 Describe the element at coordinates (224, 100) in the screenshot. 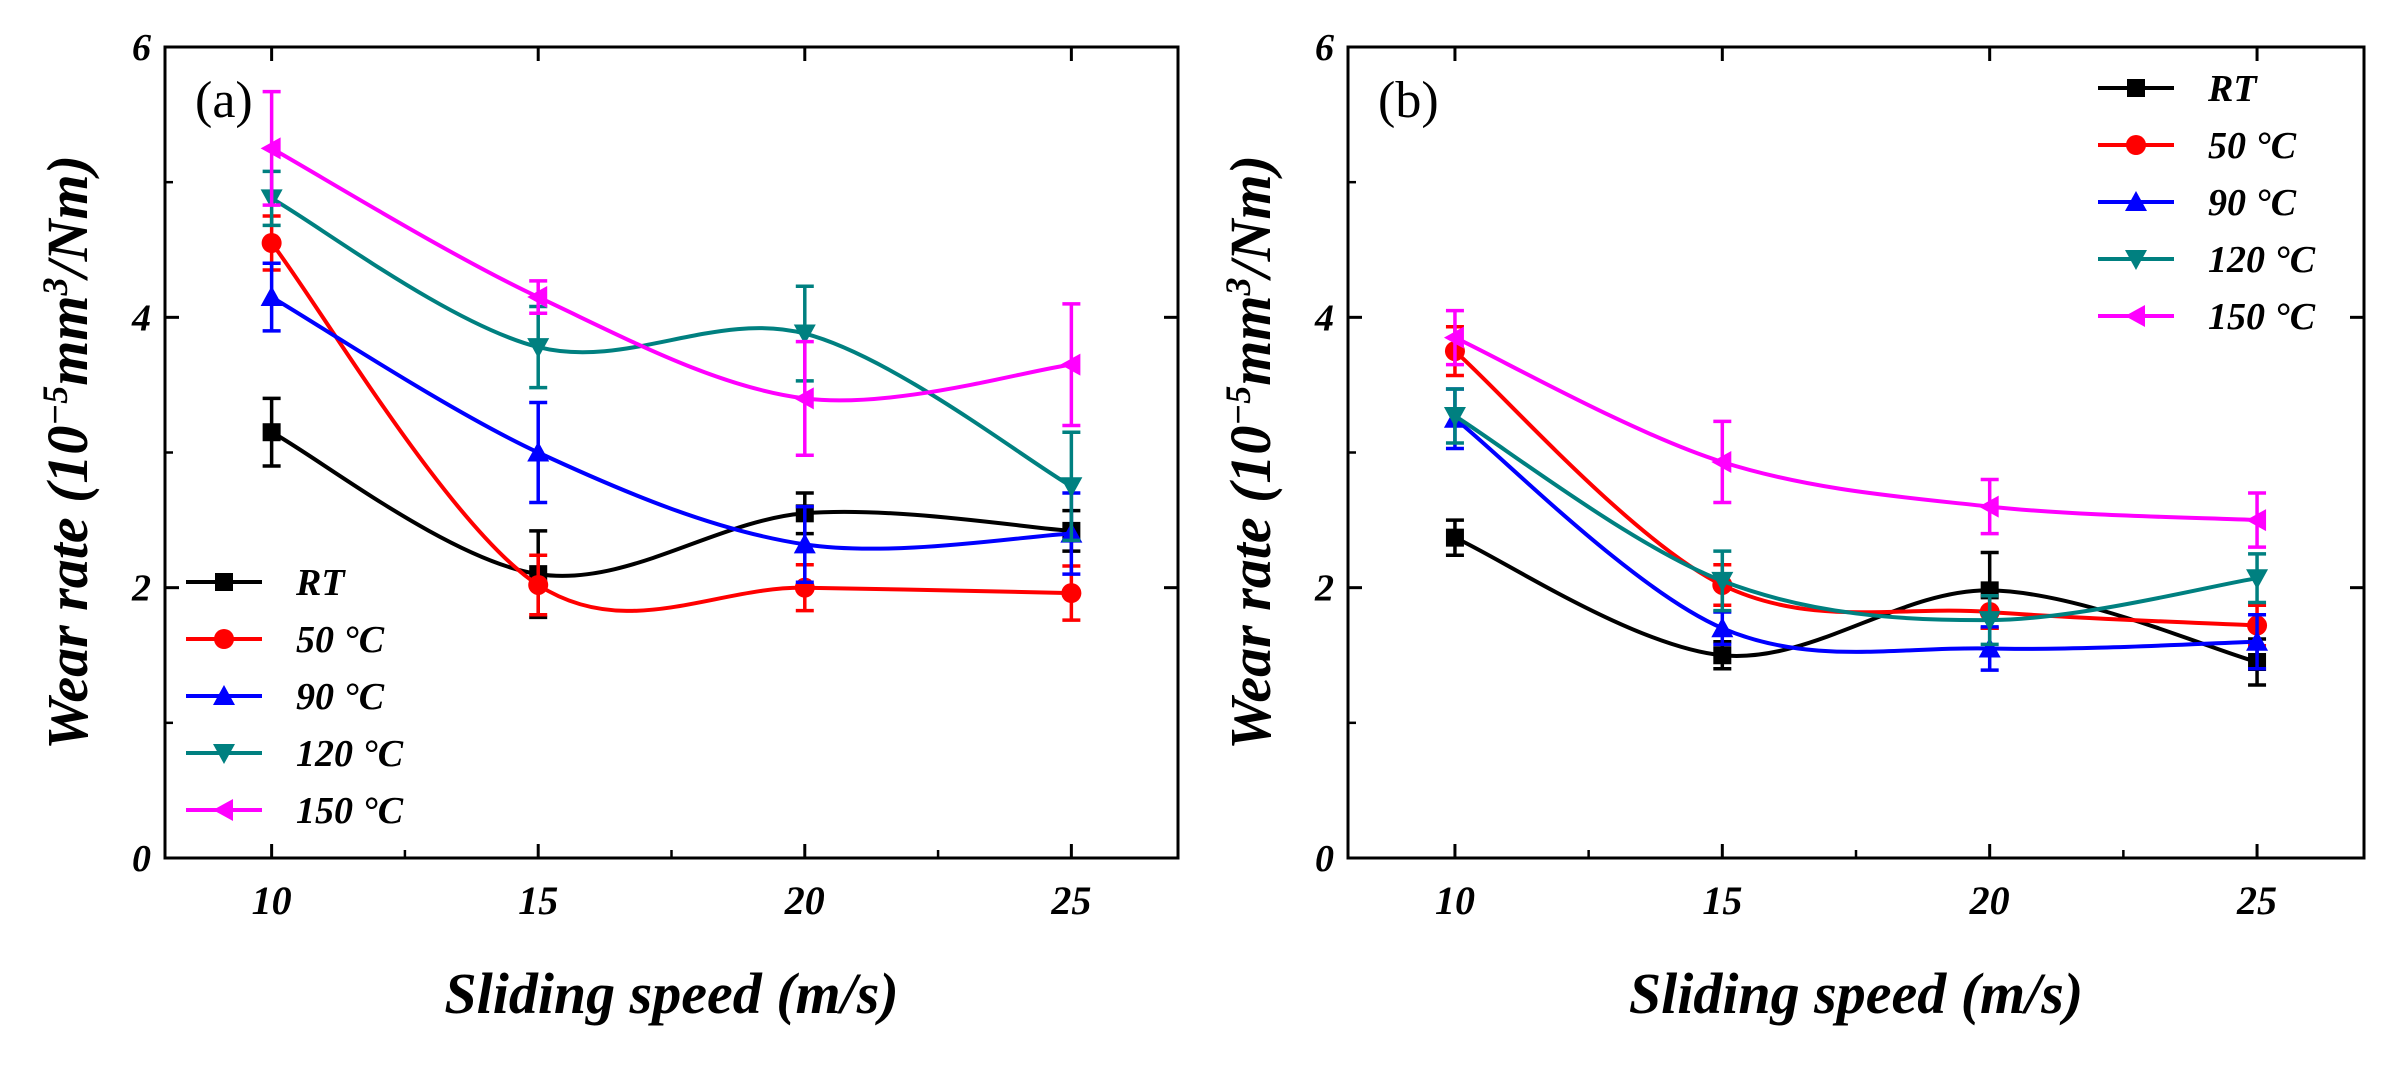

I see `panel-label: (a)` at that location.